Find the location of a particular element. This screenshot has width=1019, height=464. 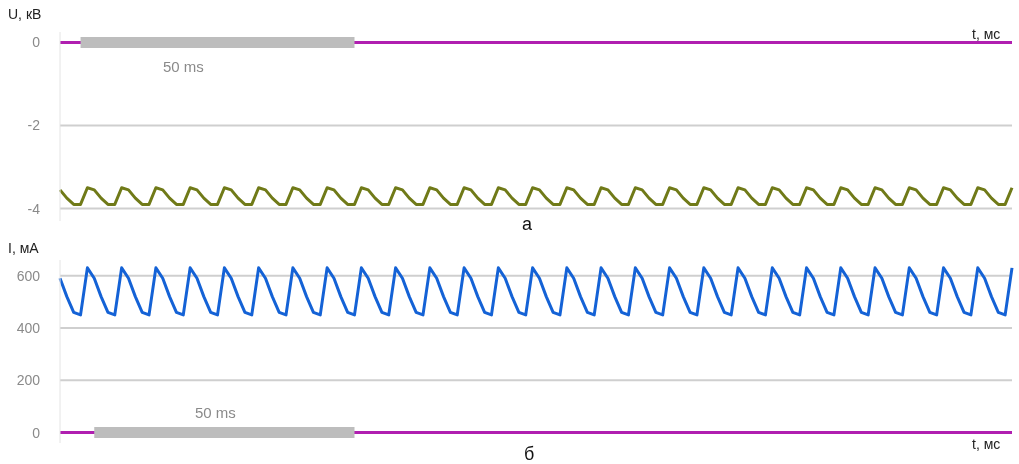

y-tick-label: -2 is located at coordinates (34, 125).